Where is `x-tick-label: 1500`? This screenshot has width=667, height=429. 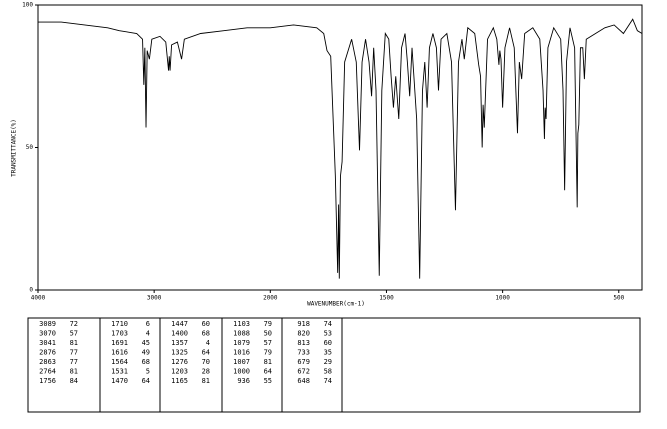 x-tick-label: 1500 is located at coordinates (386, 298).